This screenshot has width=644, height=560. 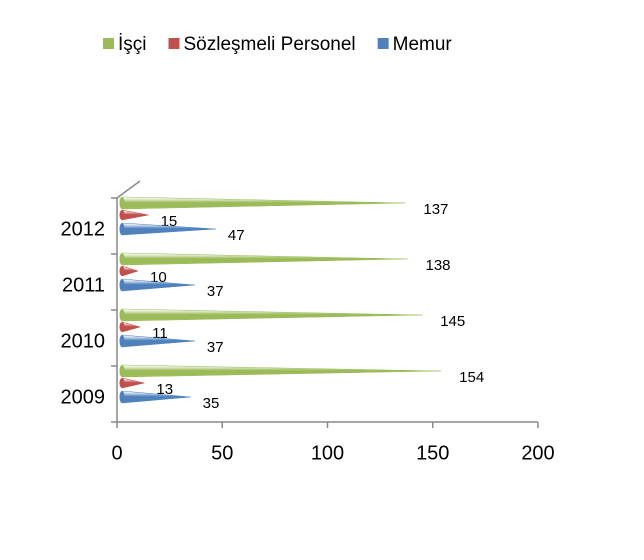 What do you see at coordinates (83, 341) in the screenshot?
I see `y-tick-label: 2010` at bounding box center [83, 341].